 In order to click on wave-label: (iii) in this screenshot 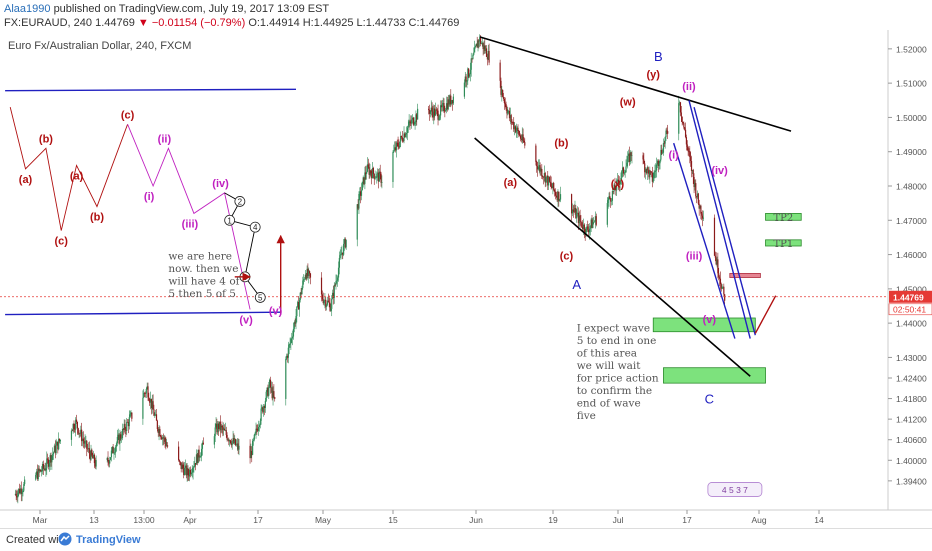, I will do `click(694, 257)`.